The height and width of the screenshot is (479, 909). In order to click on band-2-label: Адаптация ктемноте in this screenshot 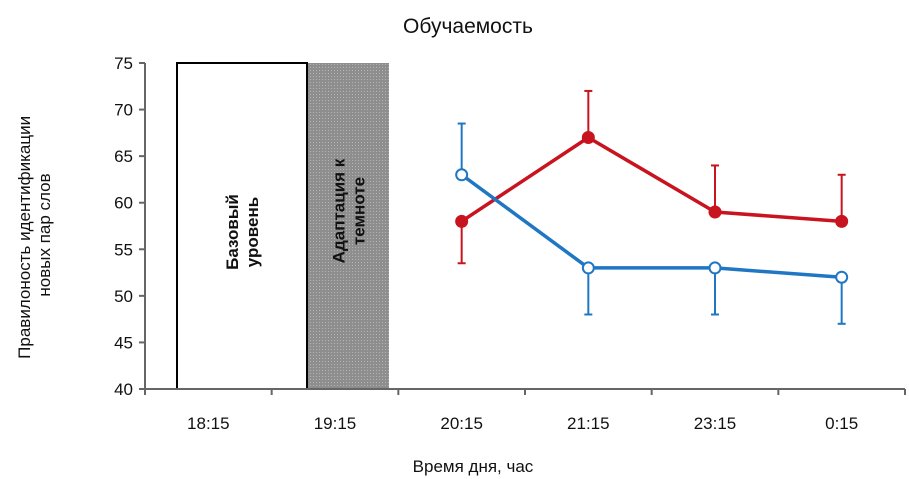, I will do `click(349, 210)`.